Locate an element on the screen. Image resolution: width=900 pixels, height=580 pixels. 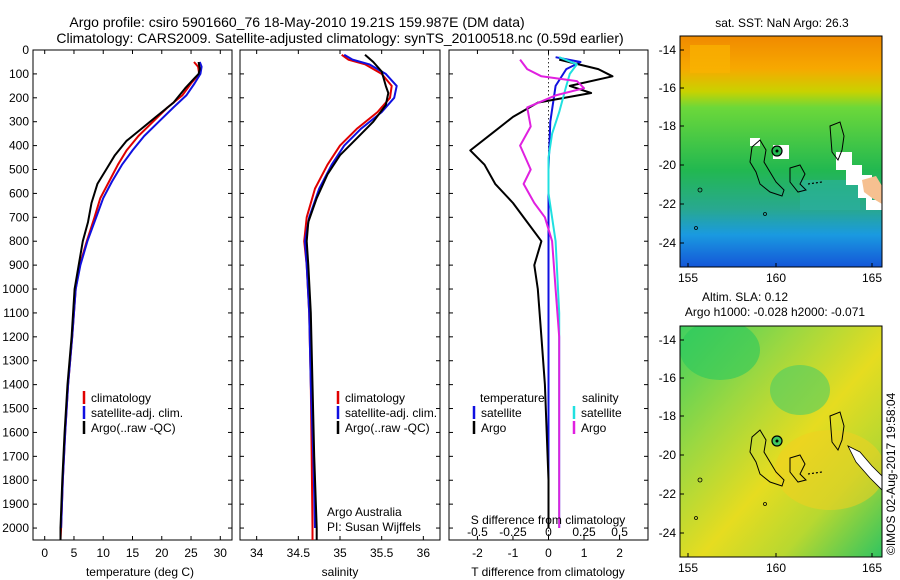
legend-title-salinity: salinity is located at coordinates (600, 398).